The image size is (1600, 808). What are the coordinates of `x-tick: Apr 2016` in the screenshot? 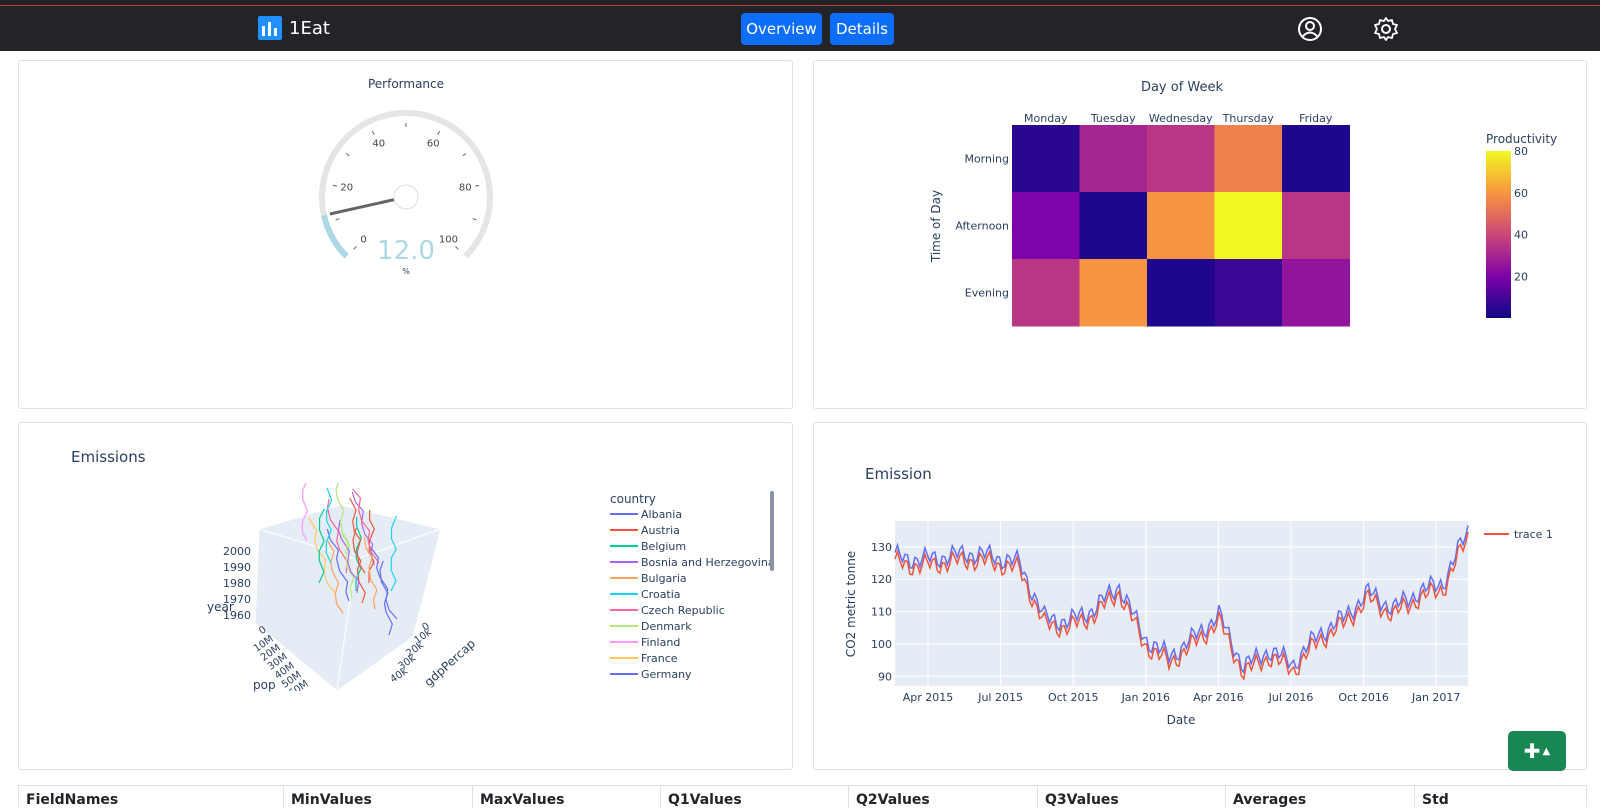 It's located at (1218, 697).